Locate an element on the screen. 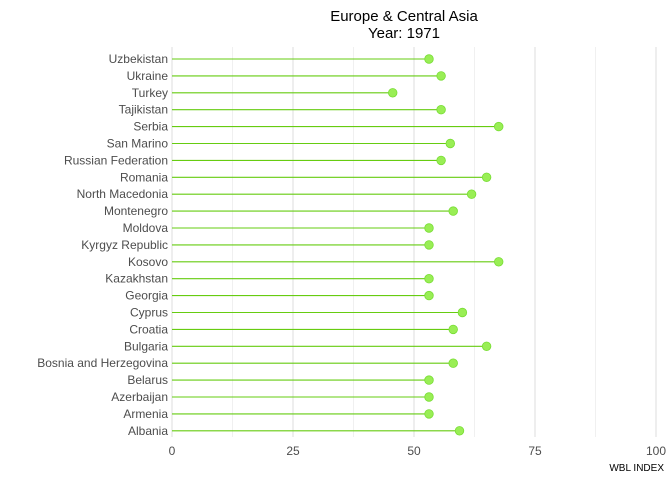 The width and height of the screenshot is (672, 480). x-axis-title: WBL INDEX is located at coordinates (636, 468).